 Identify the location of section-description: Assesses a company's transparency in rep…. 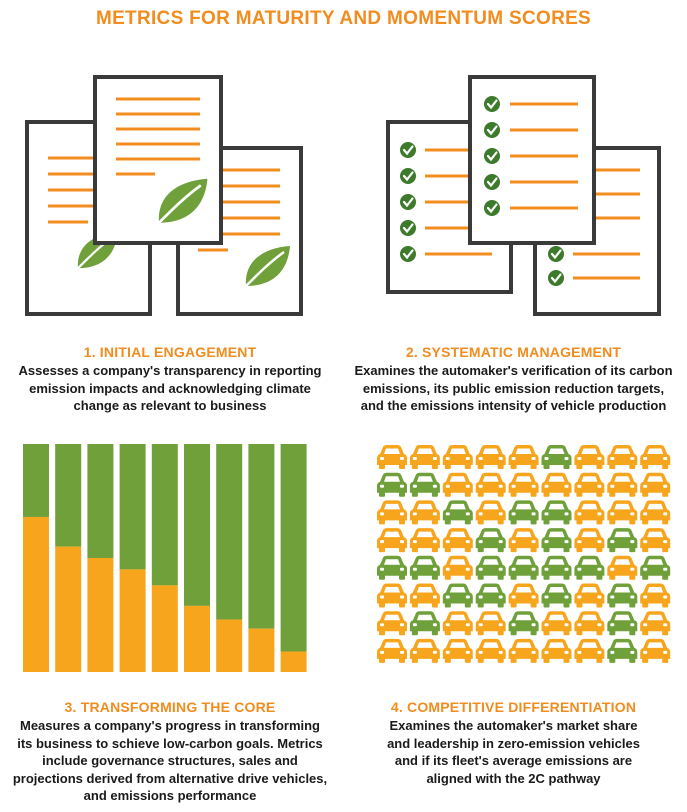
(170, 388).